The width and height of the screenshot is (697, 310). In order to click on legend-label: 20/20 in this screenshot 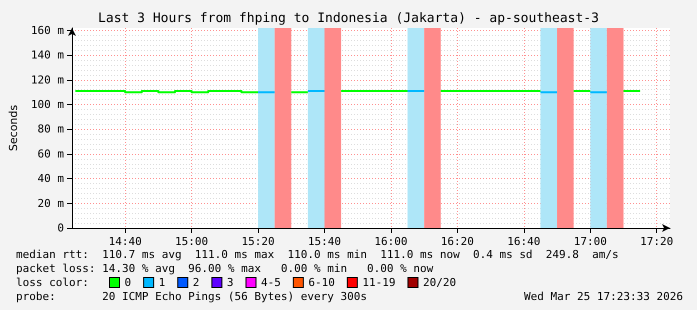, I will do `click(439, 282)`.